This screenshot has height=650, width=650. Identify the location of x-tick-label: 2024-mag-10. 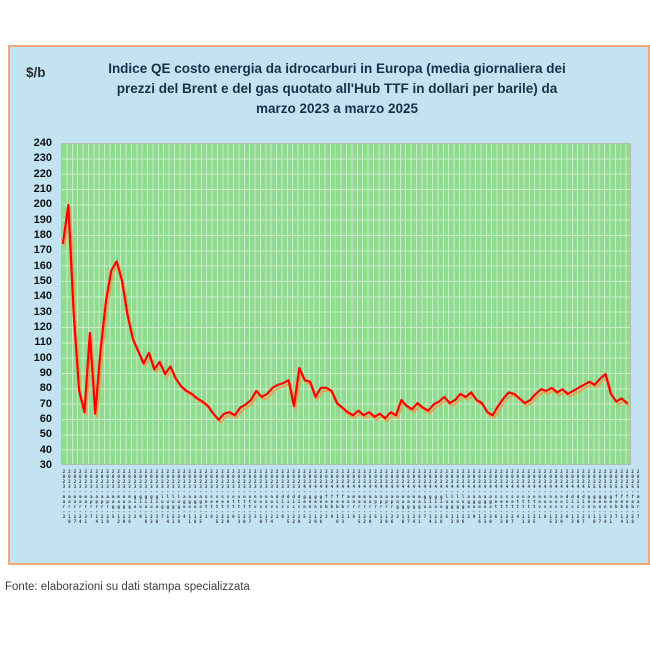
(403, 496).